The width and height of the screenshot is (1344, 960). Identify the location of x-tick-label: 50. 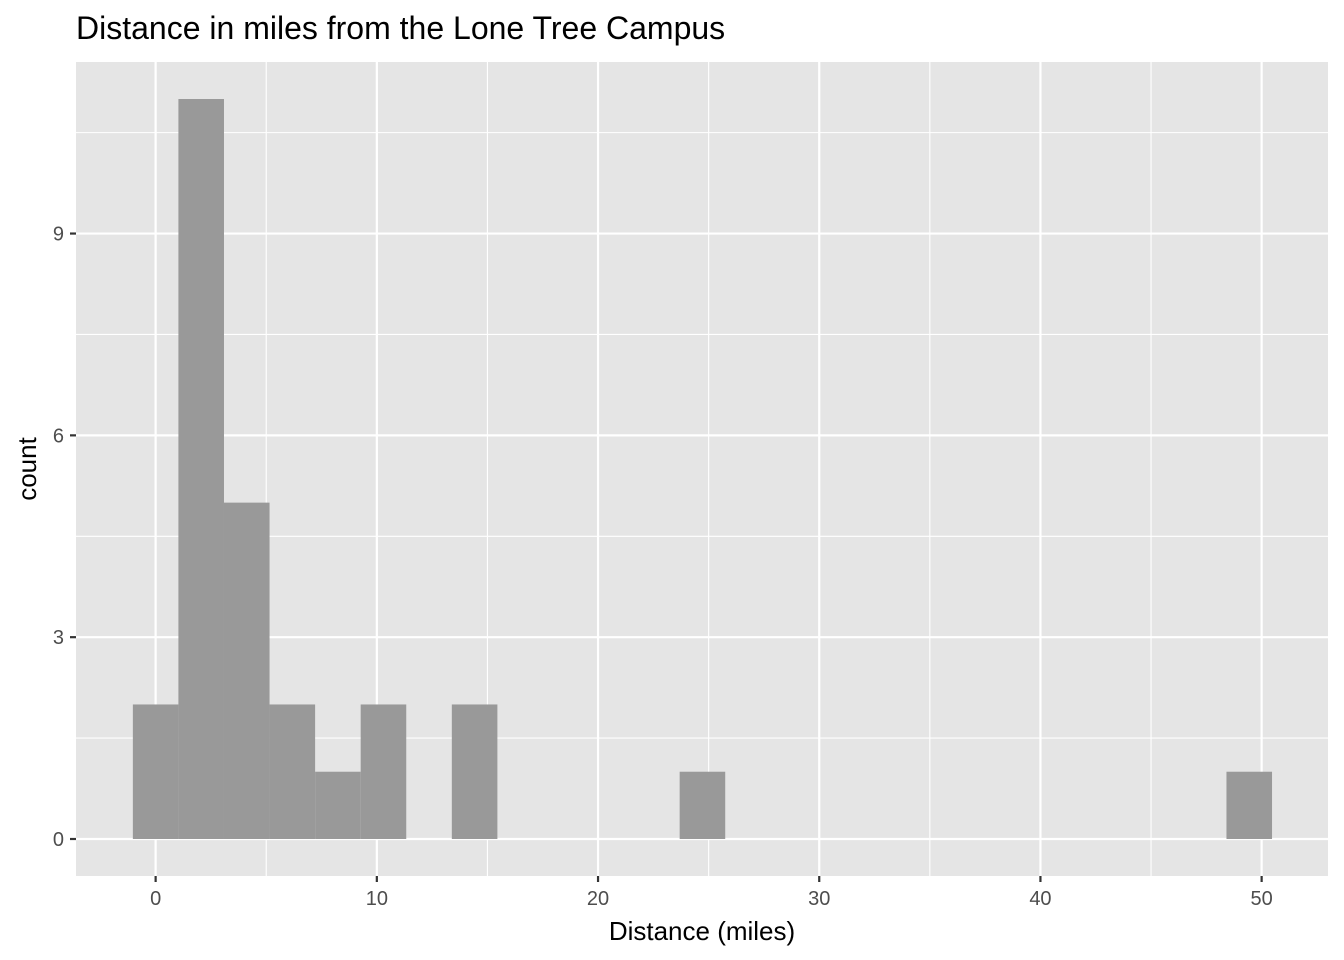
(1262, 899).